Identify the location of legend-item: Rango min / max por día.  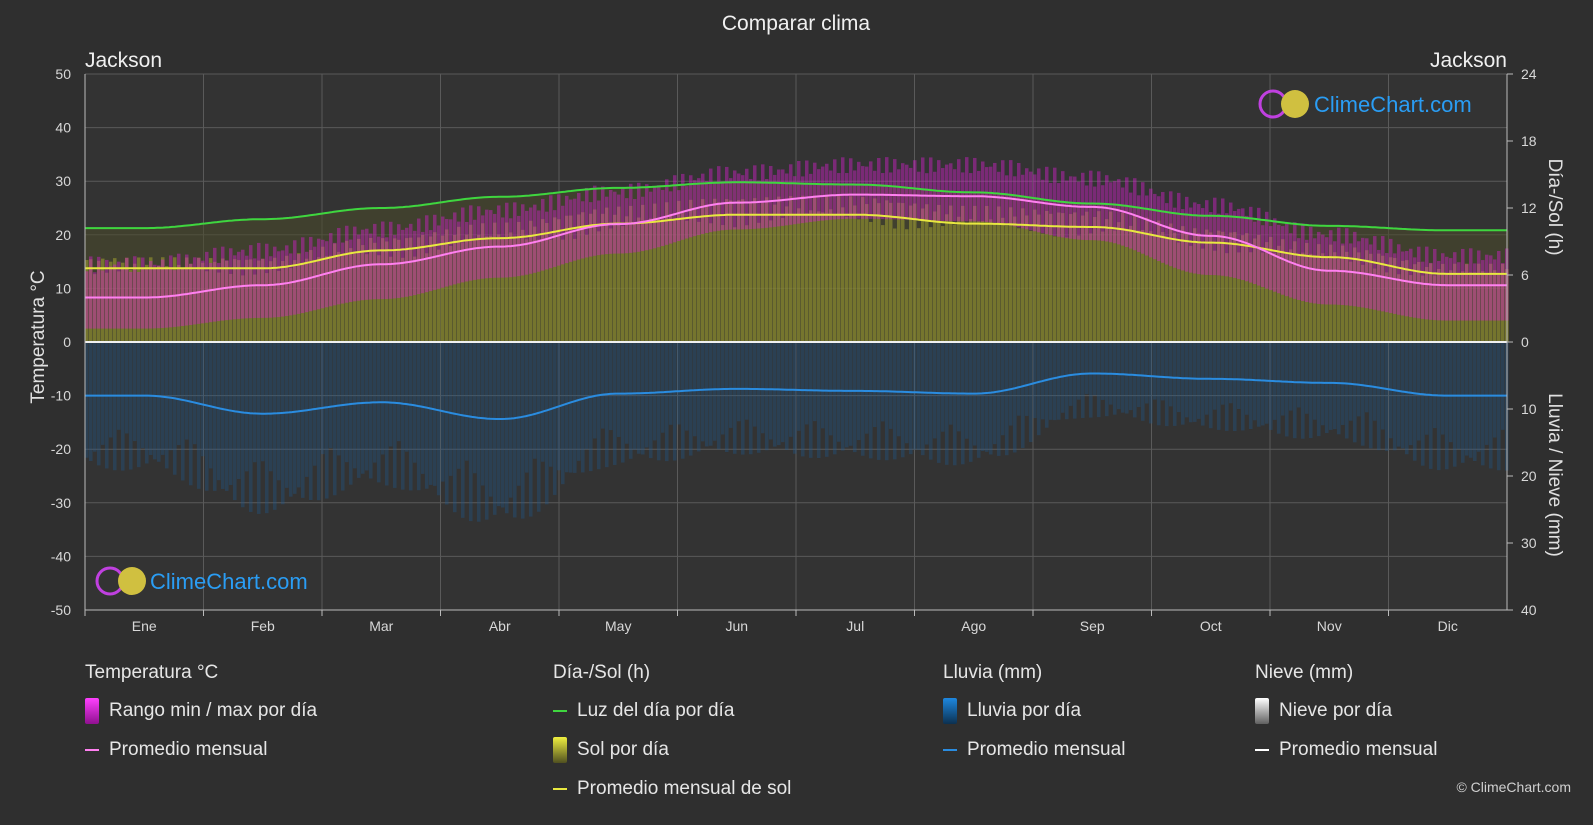
(201, 711).